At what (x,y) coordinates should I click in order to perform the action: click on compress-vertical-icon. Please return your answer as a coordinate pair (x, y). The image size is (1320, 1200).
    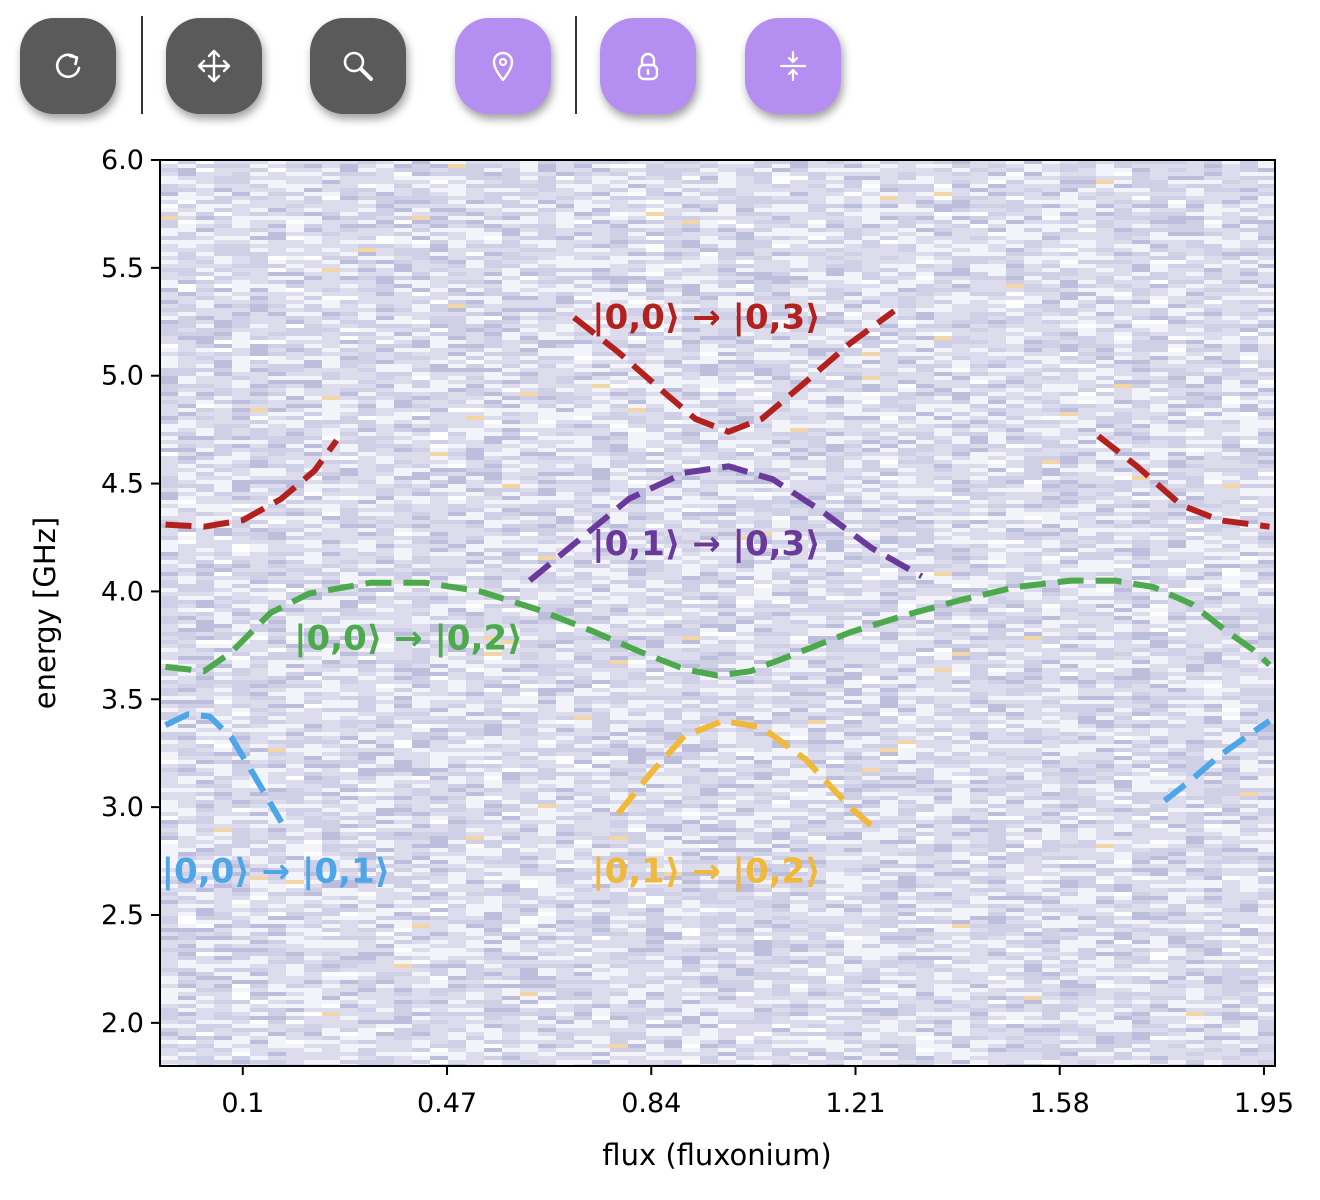
    Looking at the image, I should click on (793, 66).